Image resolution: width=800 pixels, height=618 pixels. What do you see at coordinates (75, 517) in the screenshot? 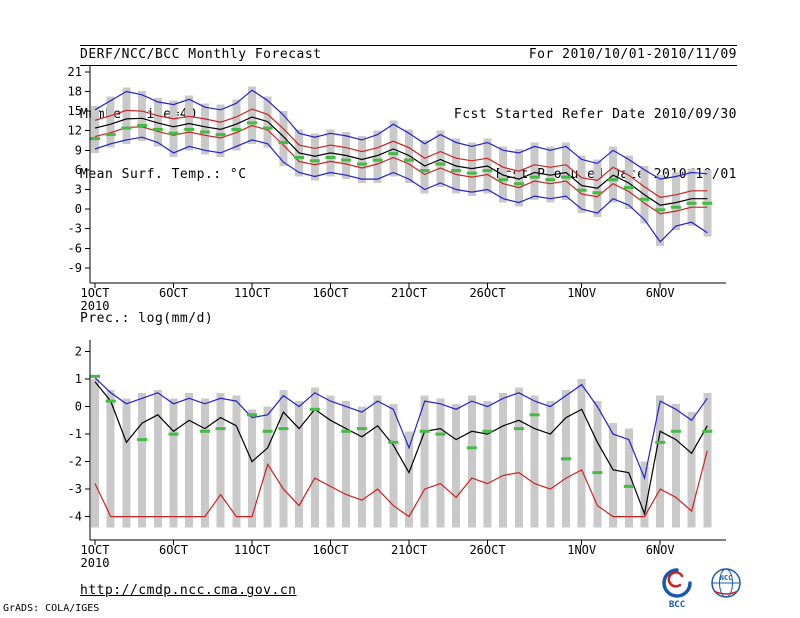
I see `y-tick-label: -4` at bounding box center [75, 517].